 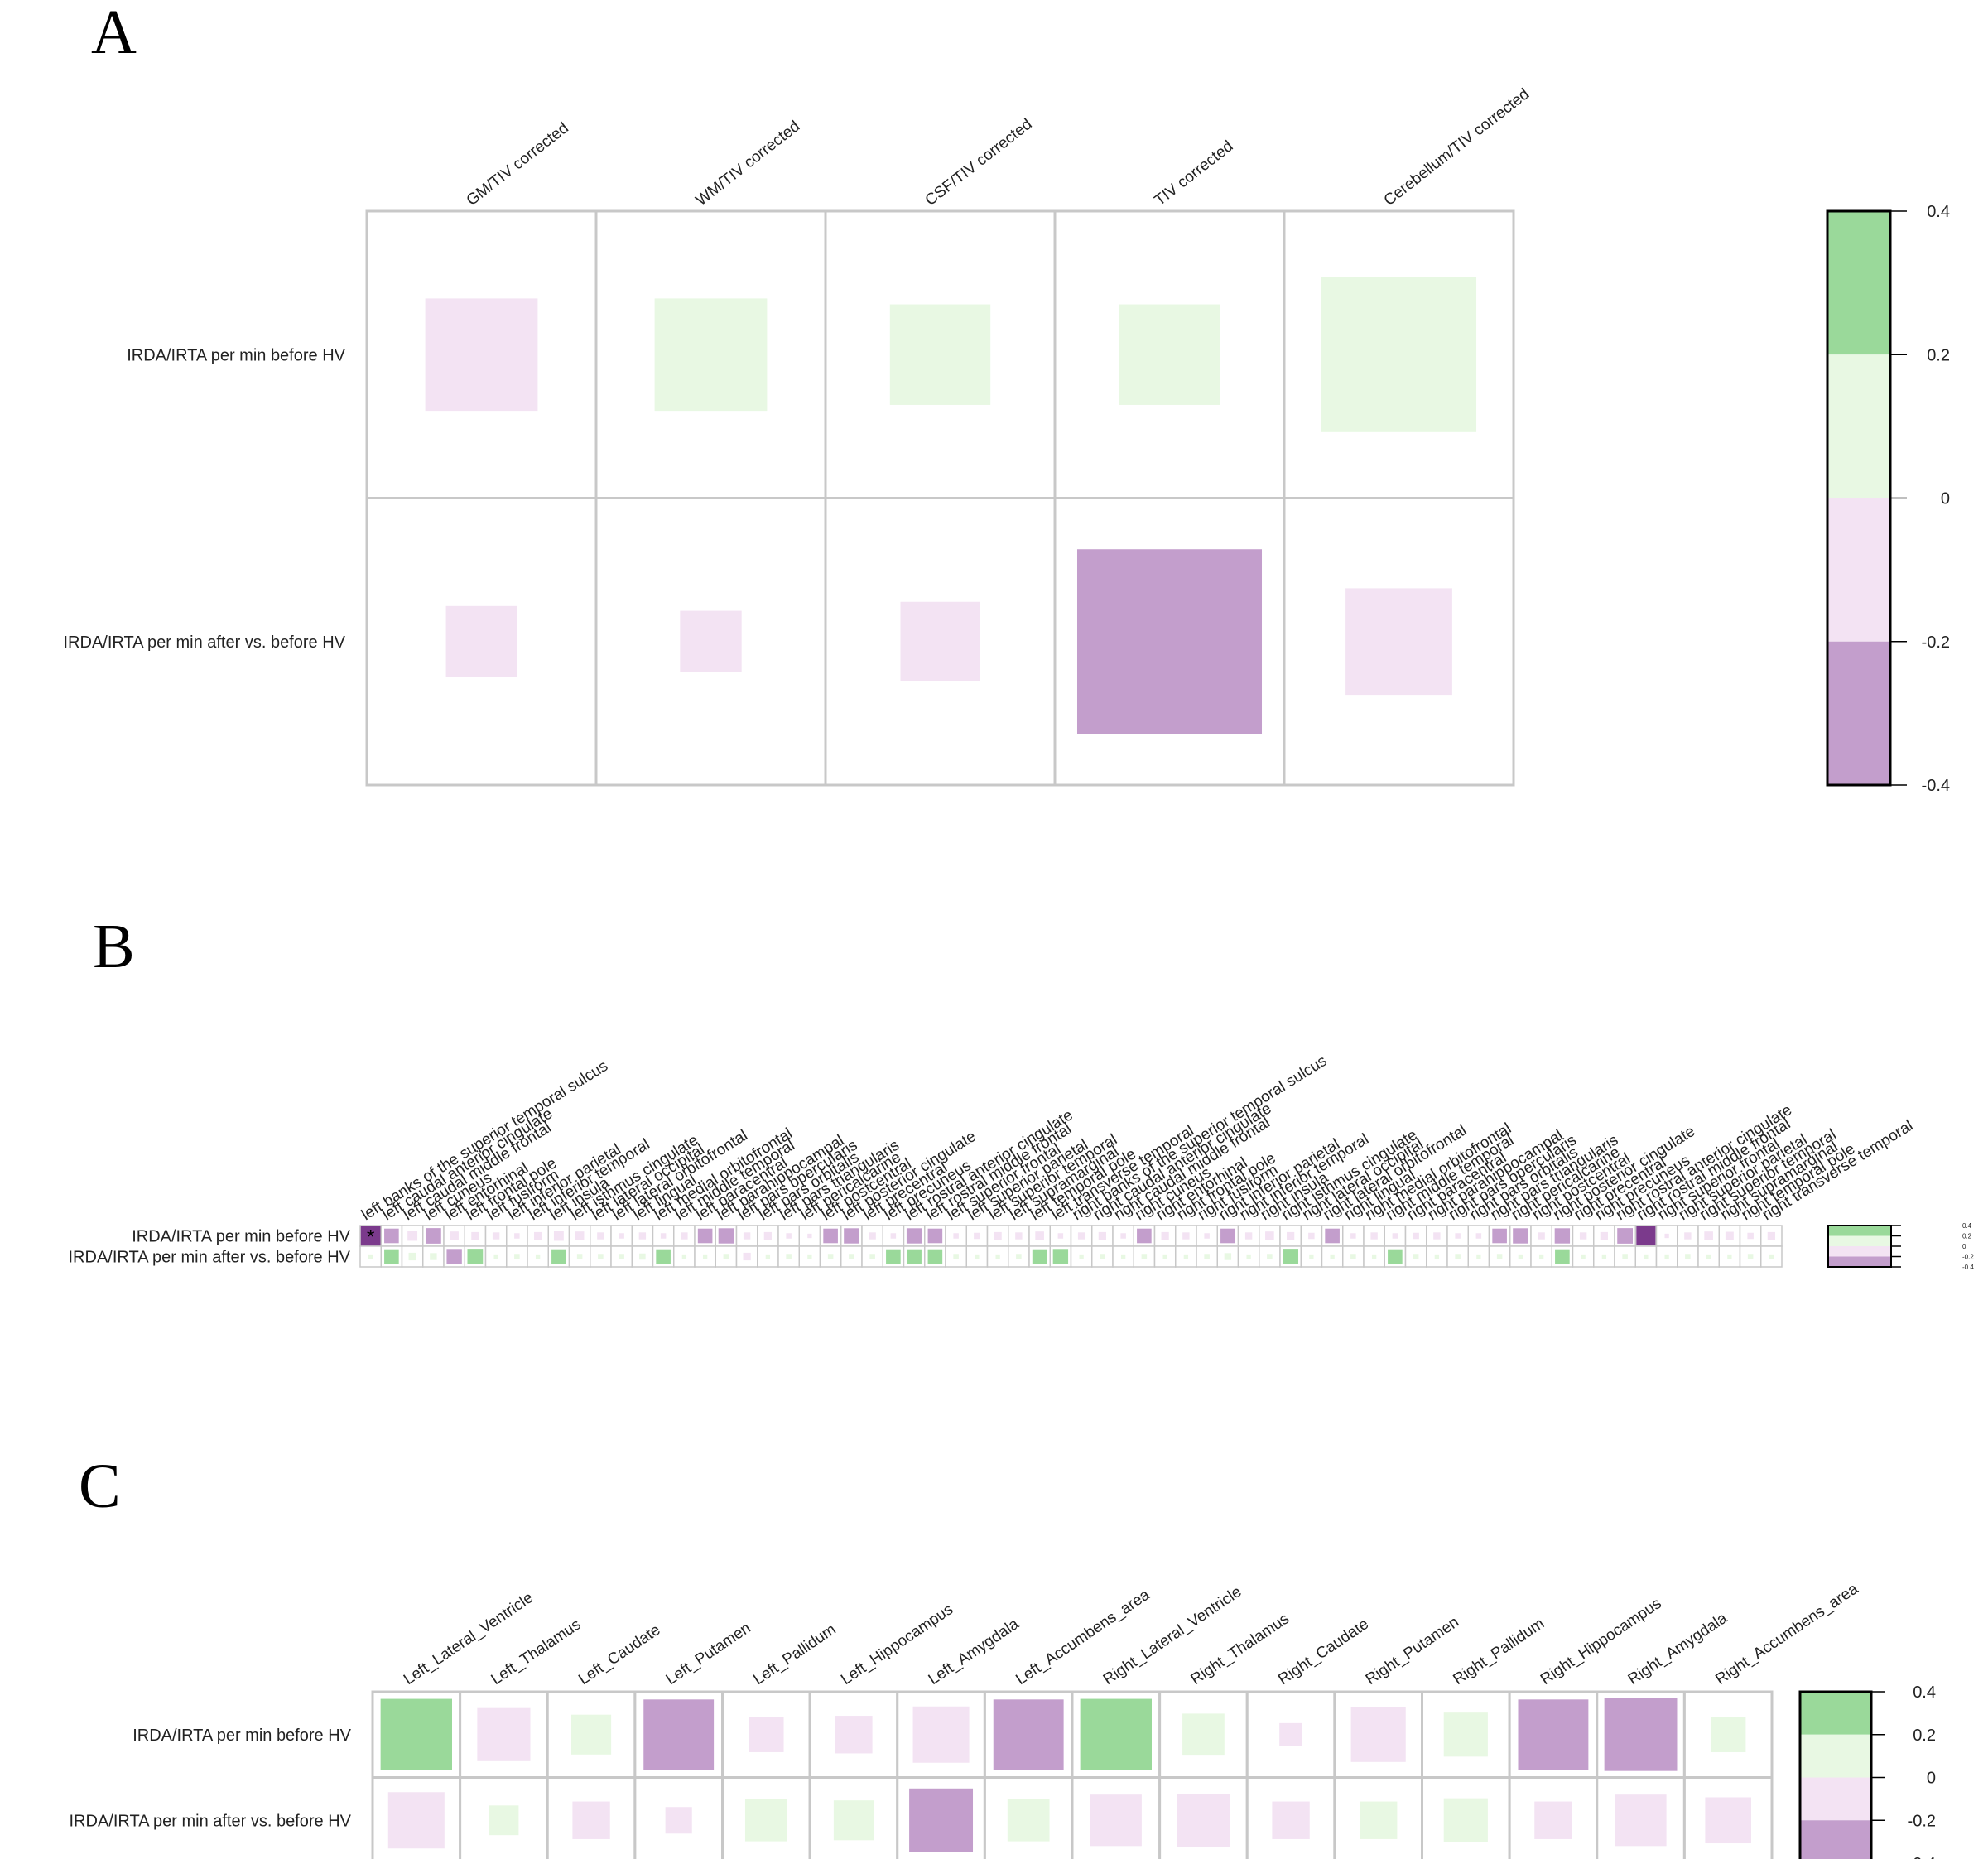 I want to click on colorbar-tick-label: -0.4, so click(x=1936, y=786).